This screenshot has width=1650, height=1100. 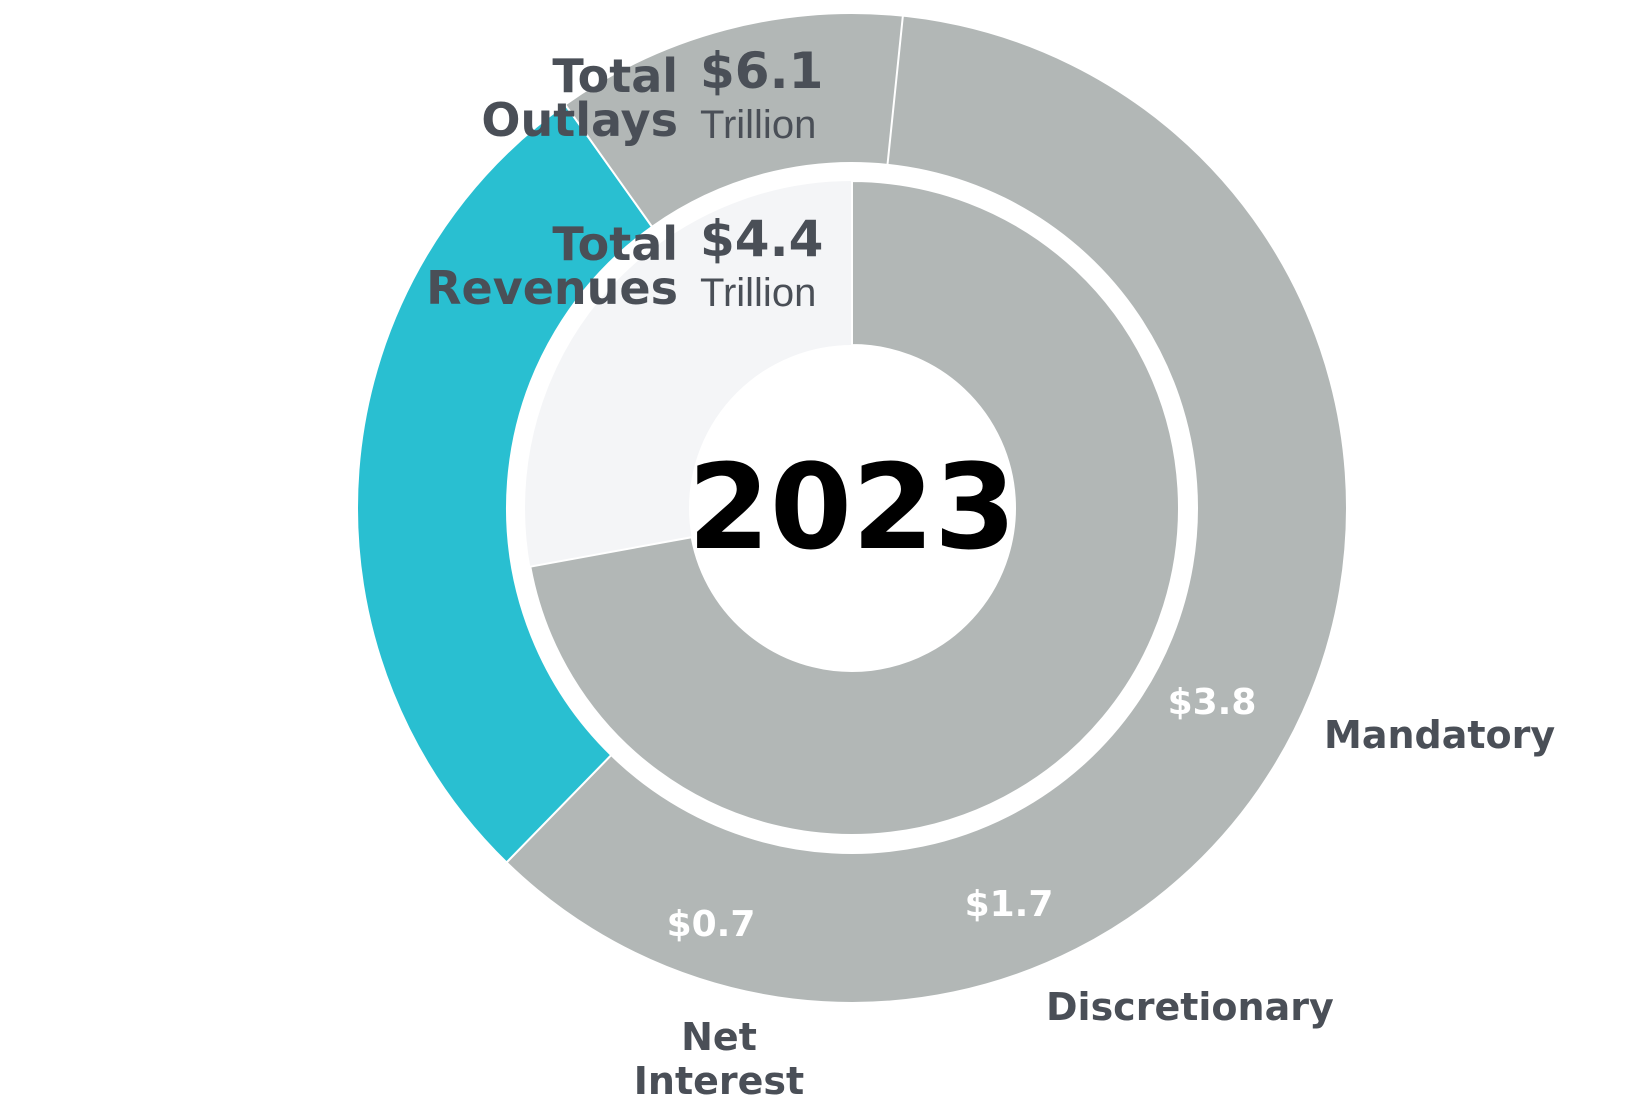 I want to click on outlays-total-unit: Trillion, so click(x=758, y=125).